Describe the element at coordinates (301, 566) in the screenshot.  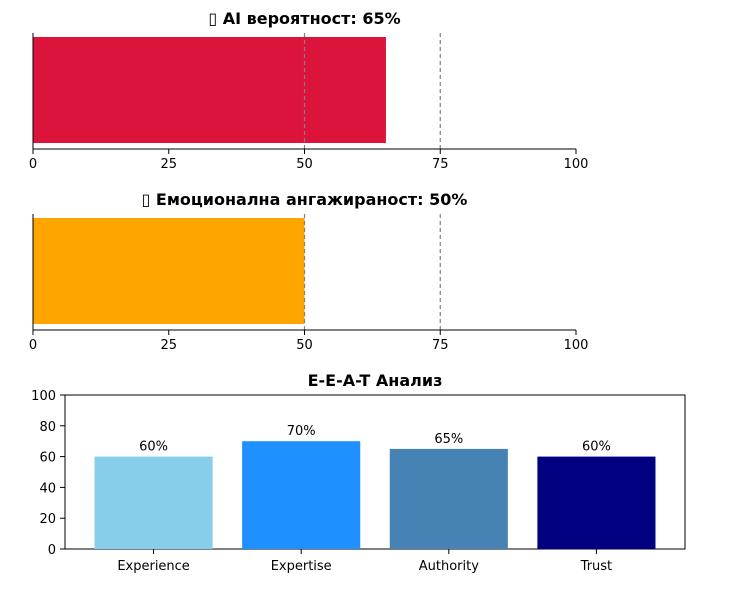
I see `x-tick-label: Expertise` at that location.